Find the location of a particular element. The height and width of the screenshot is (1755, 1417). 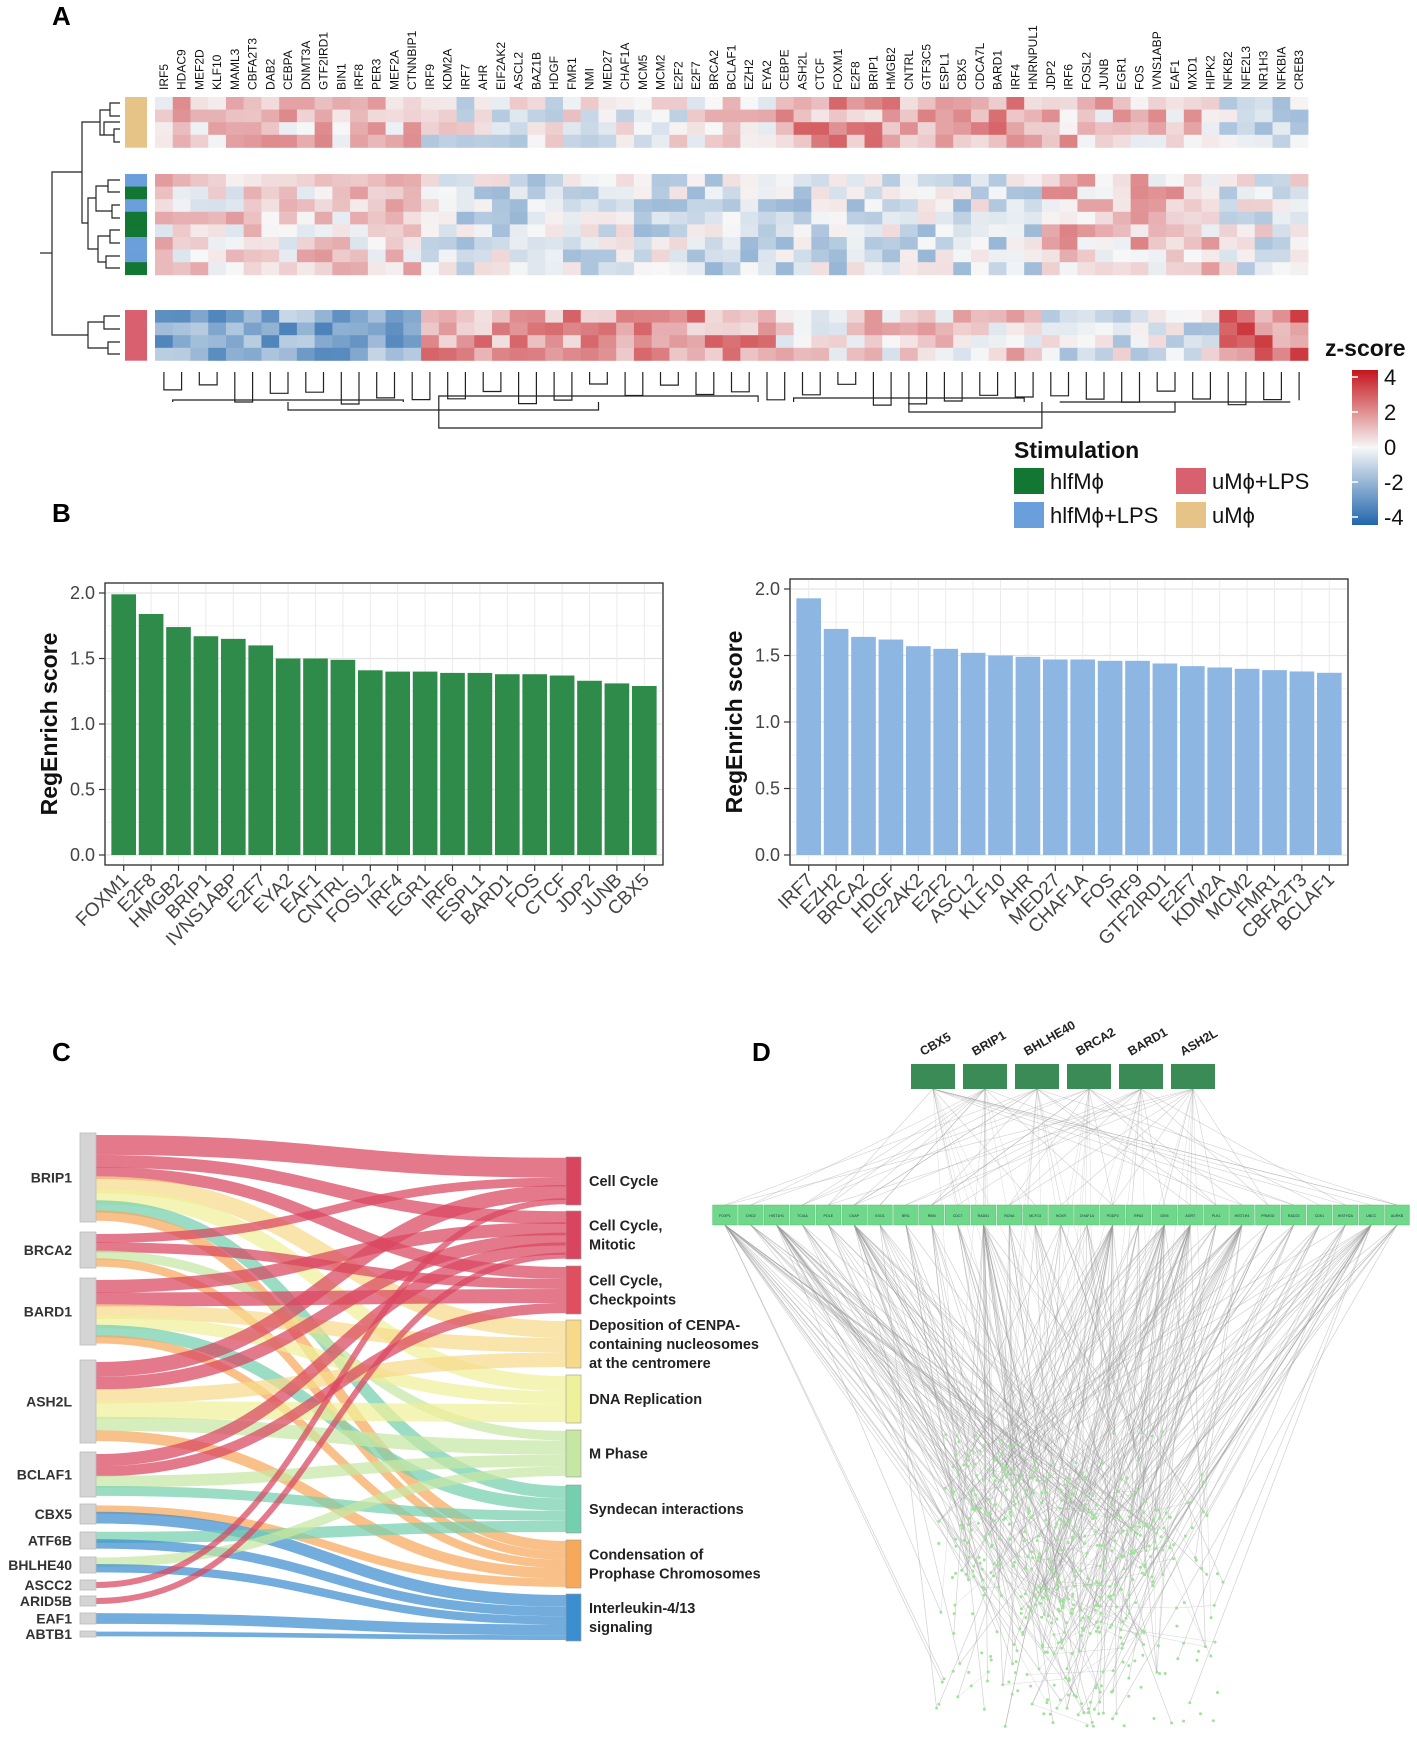

network-mid-node-label: TCIAA is located at coordinates (802, 1216).